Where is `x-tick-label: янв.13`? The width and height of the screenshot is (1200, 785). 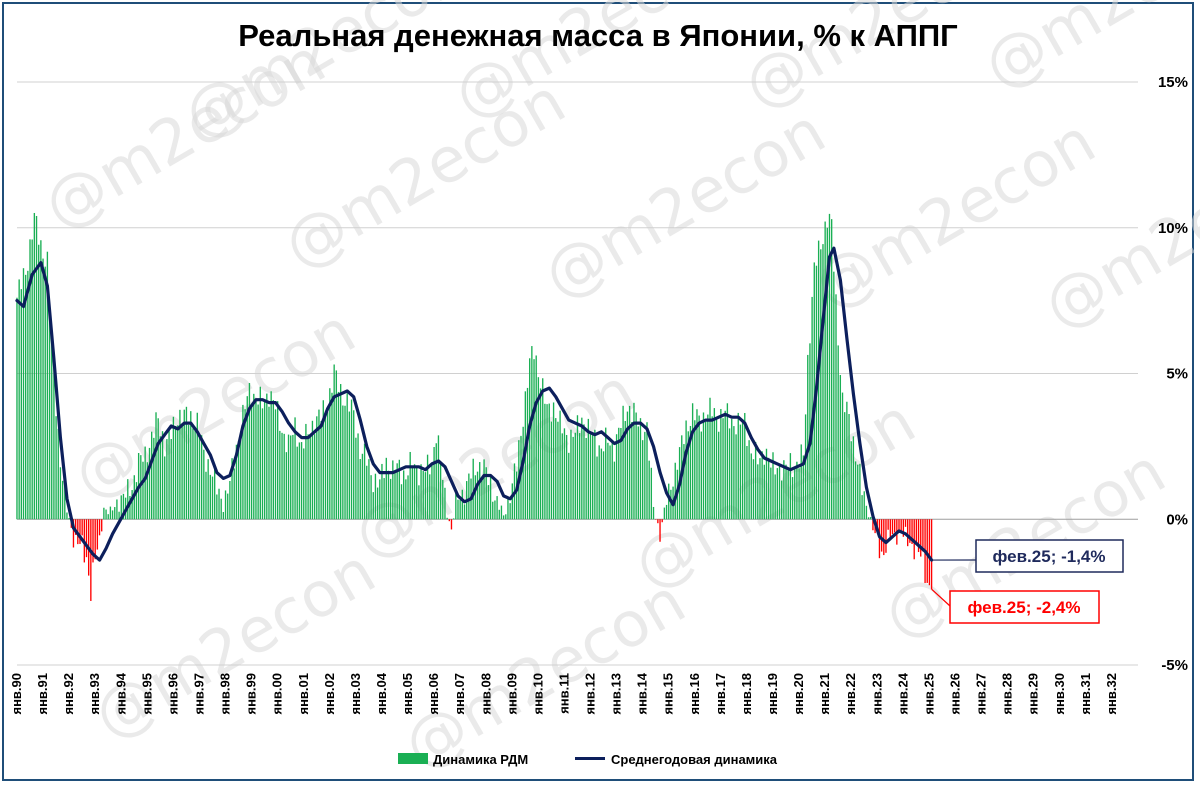 x-tick-label: янв.13 is located at coordinates (616, 694).